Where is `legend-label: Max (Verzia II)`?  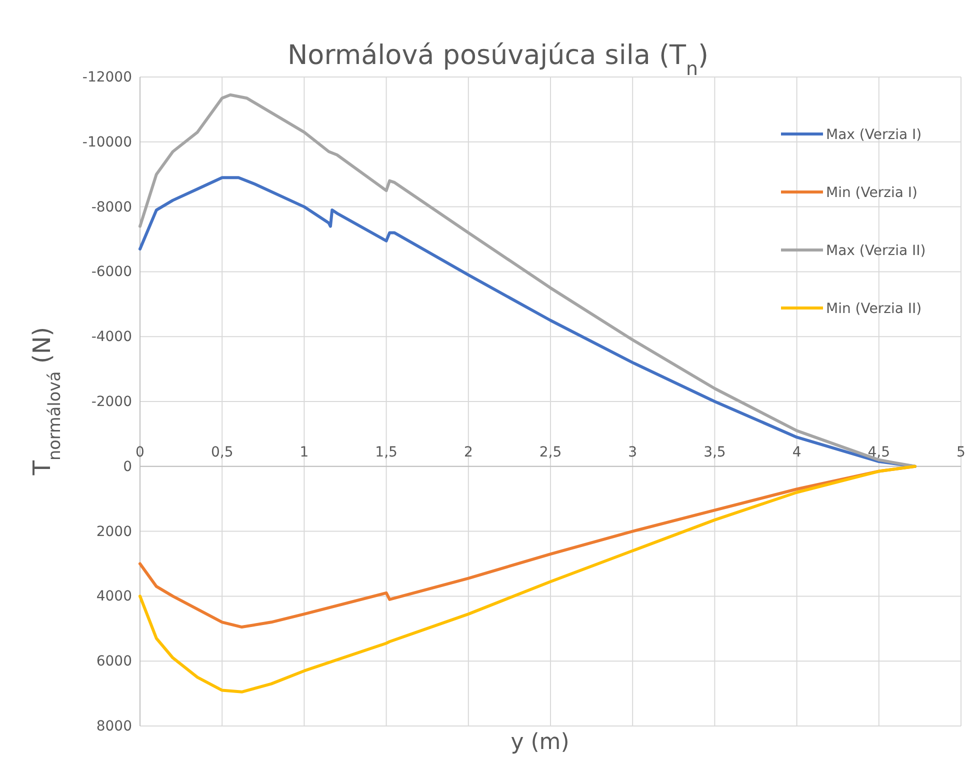
legend-label: Max (Verzia II) is located at coordinates (876, 250).